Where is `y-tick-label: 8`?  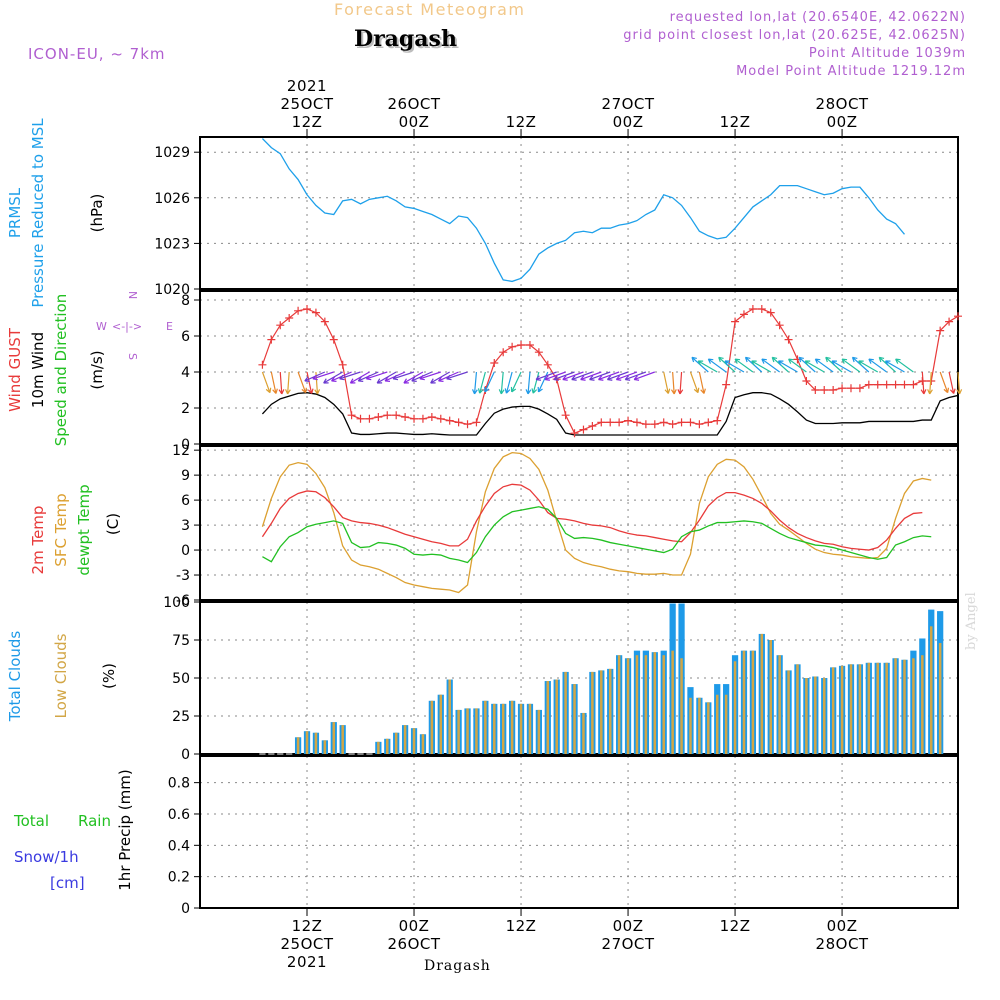 y-tick-label: 8 is located at coordinates (185, 301).